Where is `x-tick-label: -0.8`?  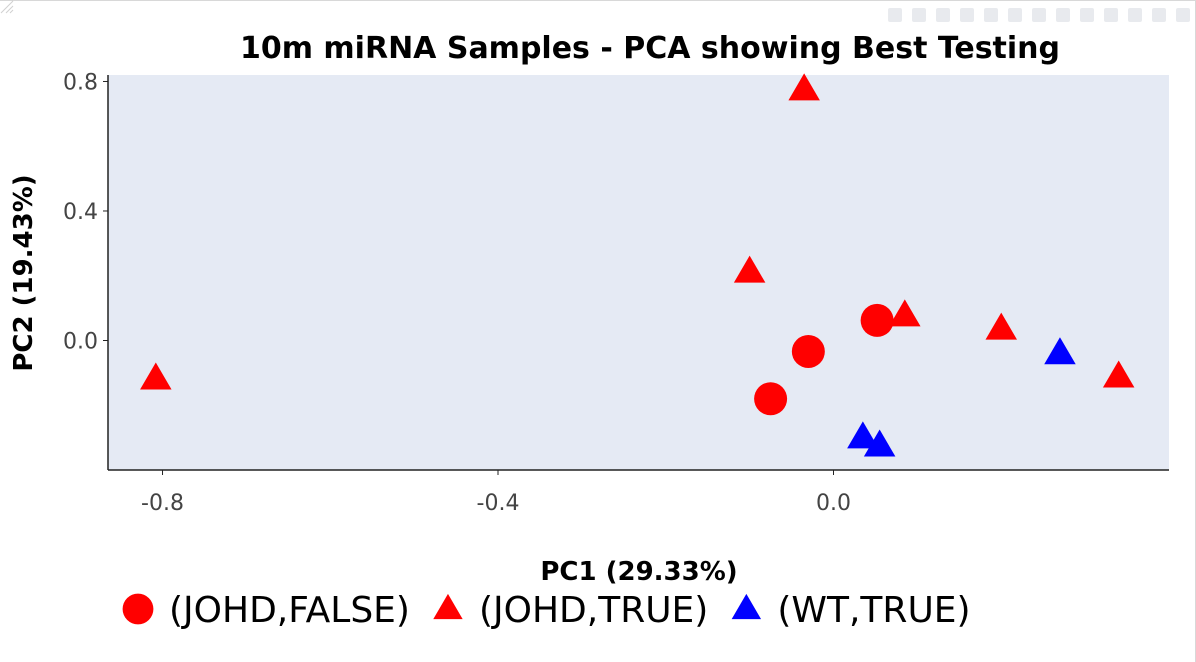 x-tick-label: -0.8 is located at coordinates (162, 503).